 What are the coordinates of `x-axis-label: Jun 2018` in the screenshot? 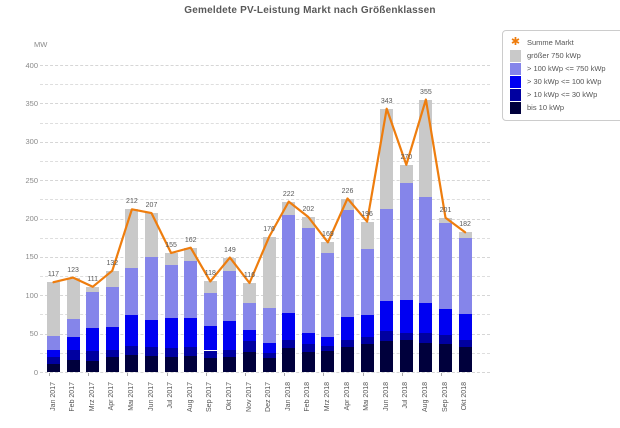 It's located at (386, 396).